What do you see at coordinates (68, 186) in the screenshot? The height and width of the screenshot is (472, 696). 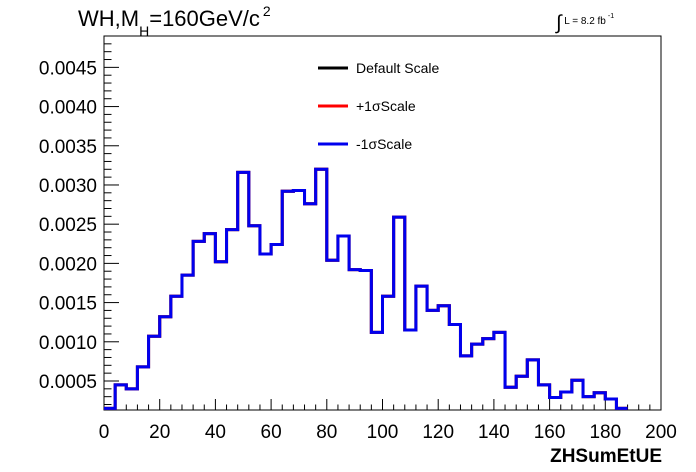 I see `y-tick-label: 0.0030` at bounding box center [68, 186].